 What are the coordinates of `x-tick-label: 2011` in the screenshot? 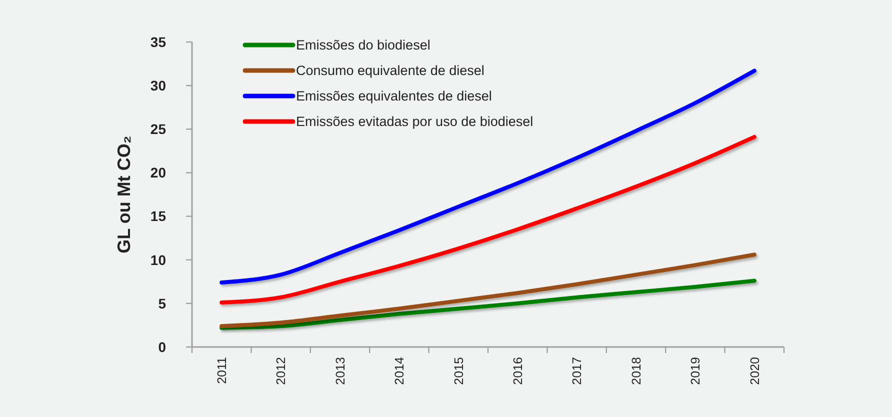 It's located at (221, 370).